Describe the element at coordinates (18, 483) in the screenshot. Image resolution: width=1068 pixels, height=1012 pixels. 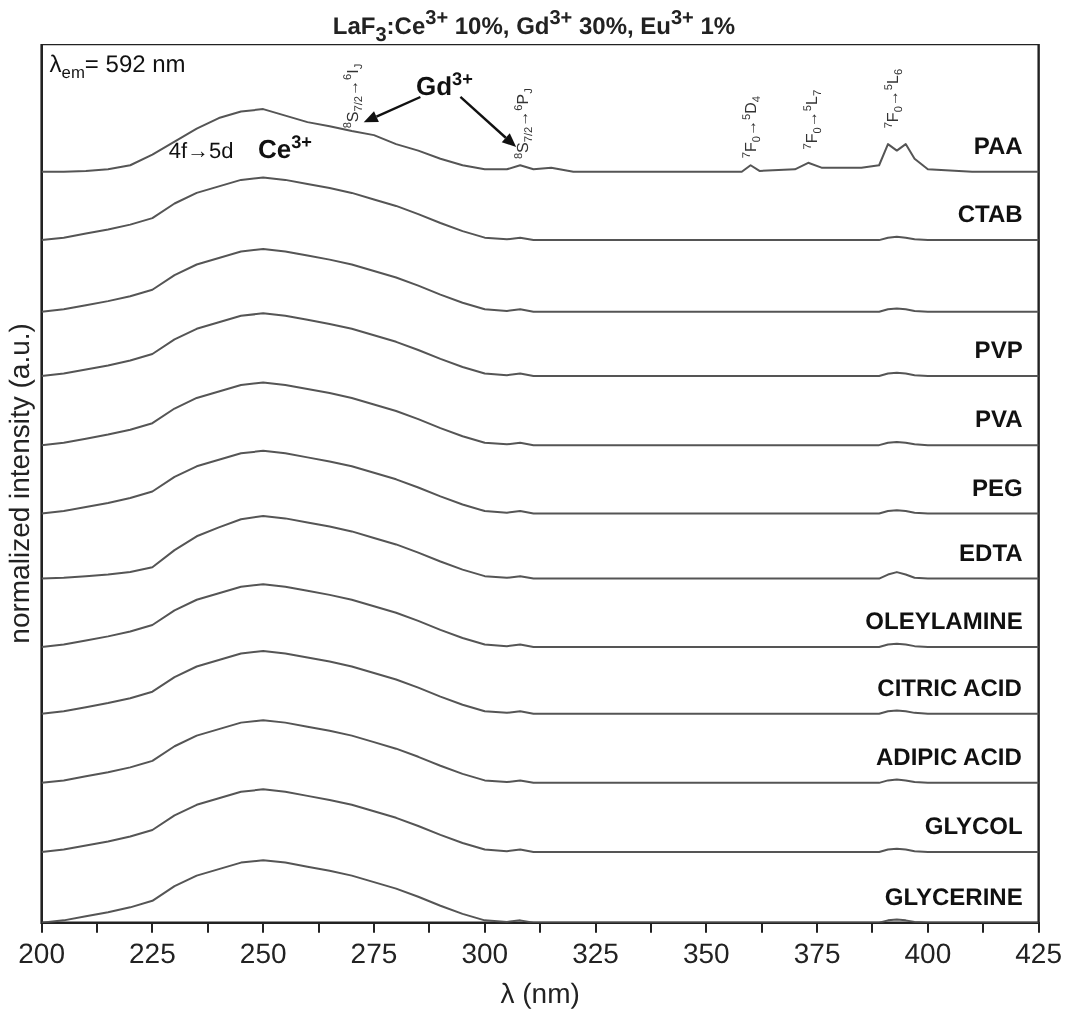
I see `y-axis-title: normalized intensity (a.u.)` at that location.